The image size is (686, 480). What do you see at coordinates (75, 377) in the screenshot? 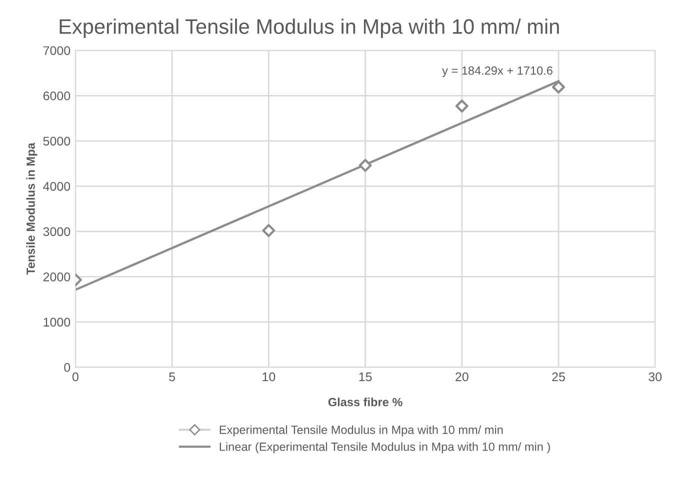
I see `x-tick-label: 0` at bounding box center [75, 377].